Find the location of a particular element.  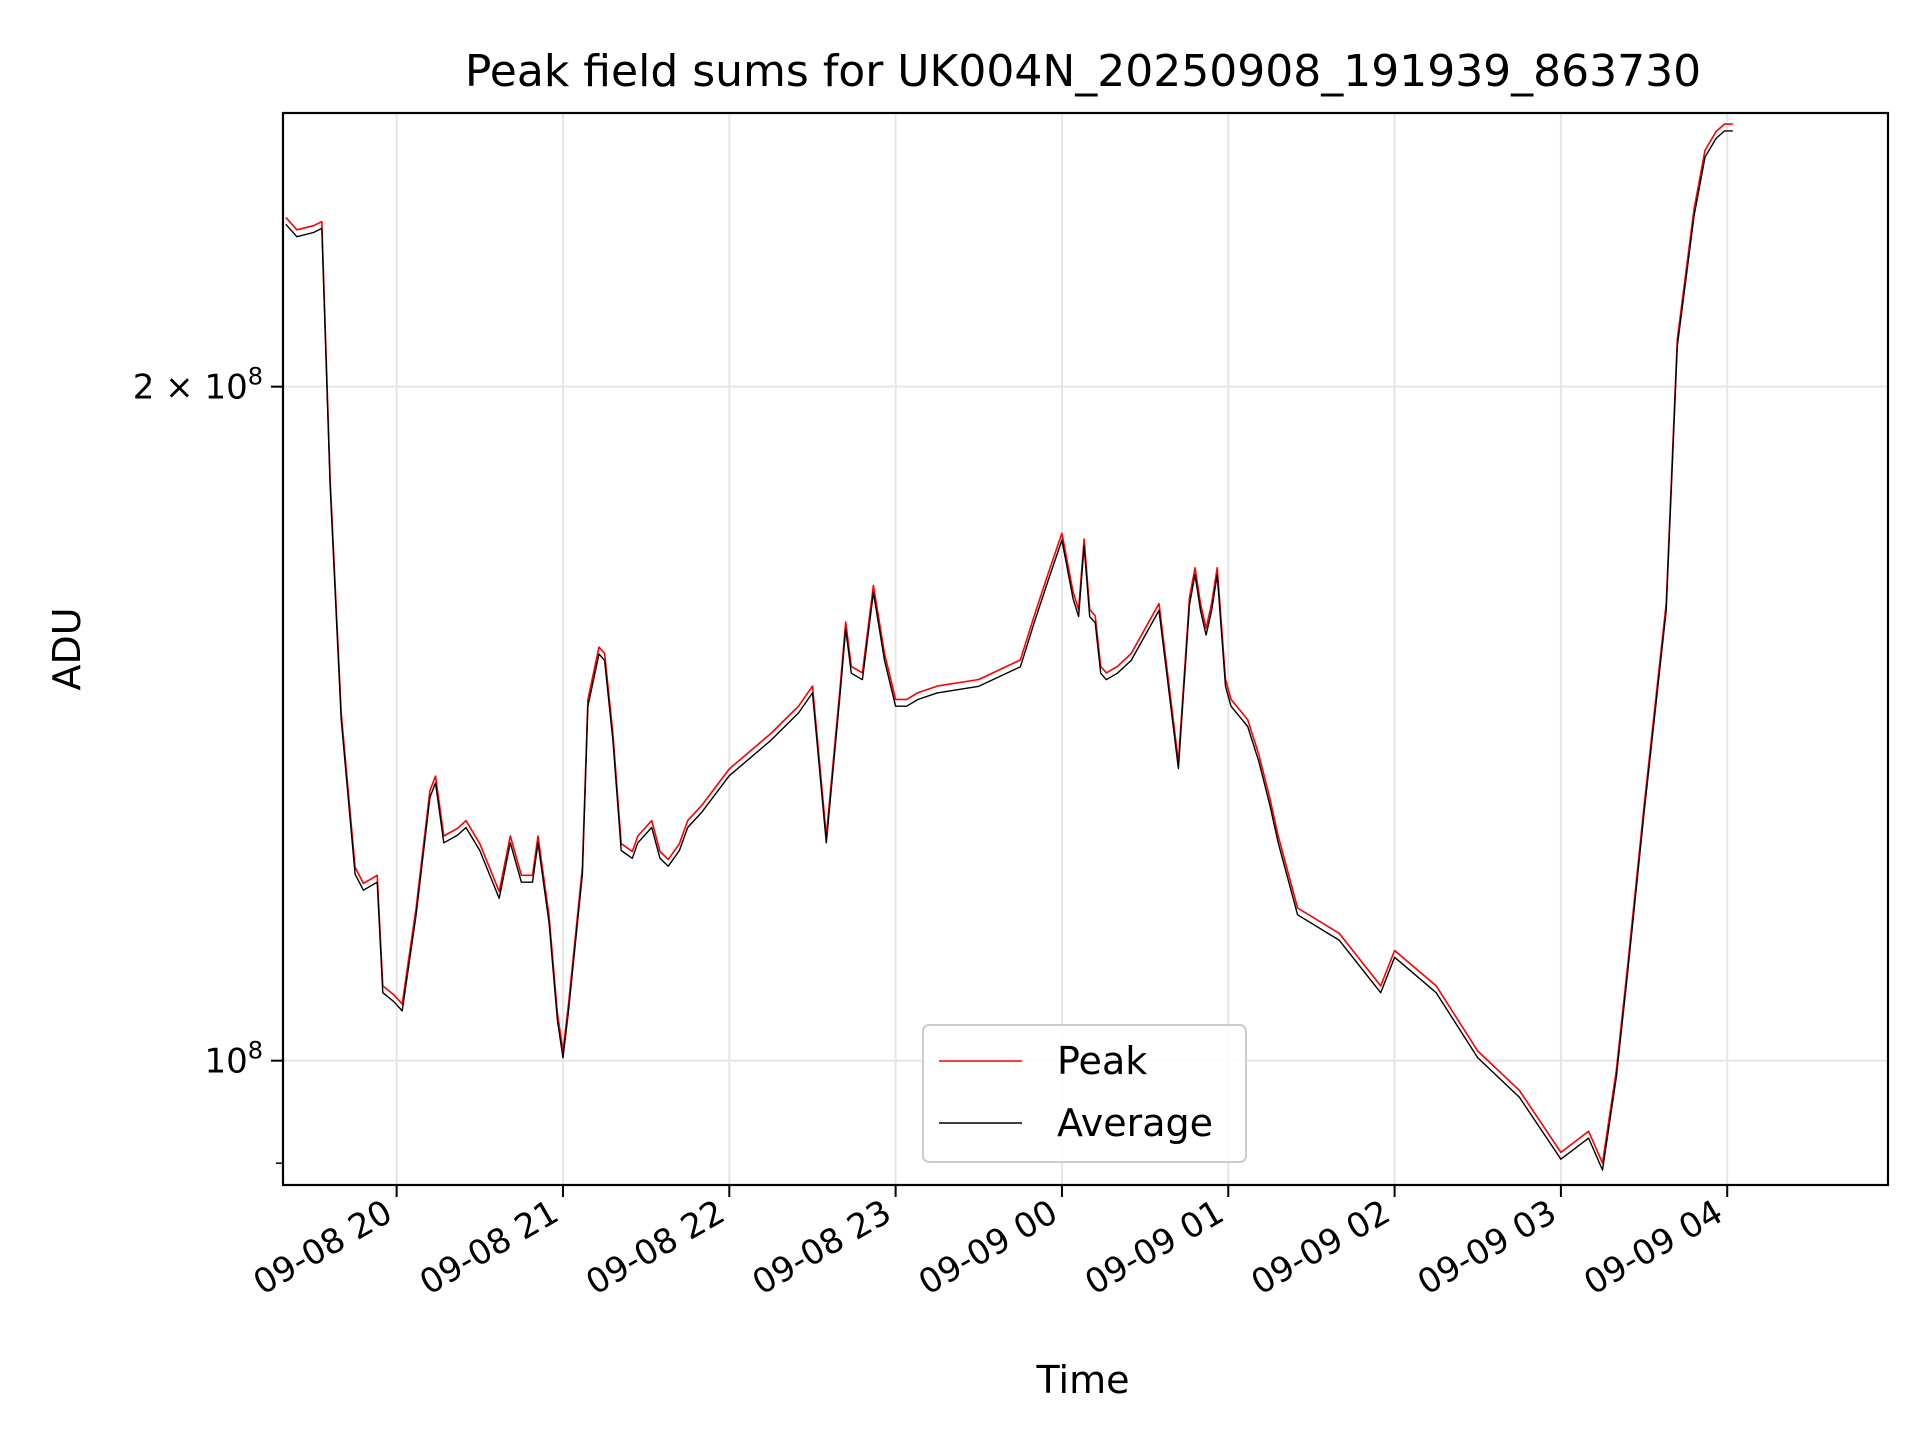

legend-average-label: Average is located at coordinates (1135, 1123).